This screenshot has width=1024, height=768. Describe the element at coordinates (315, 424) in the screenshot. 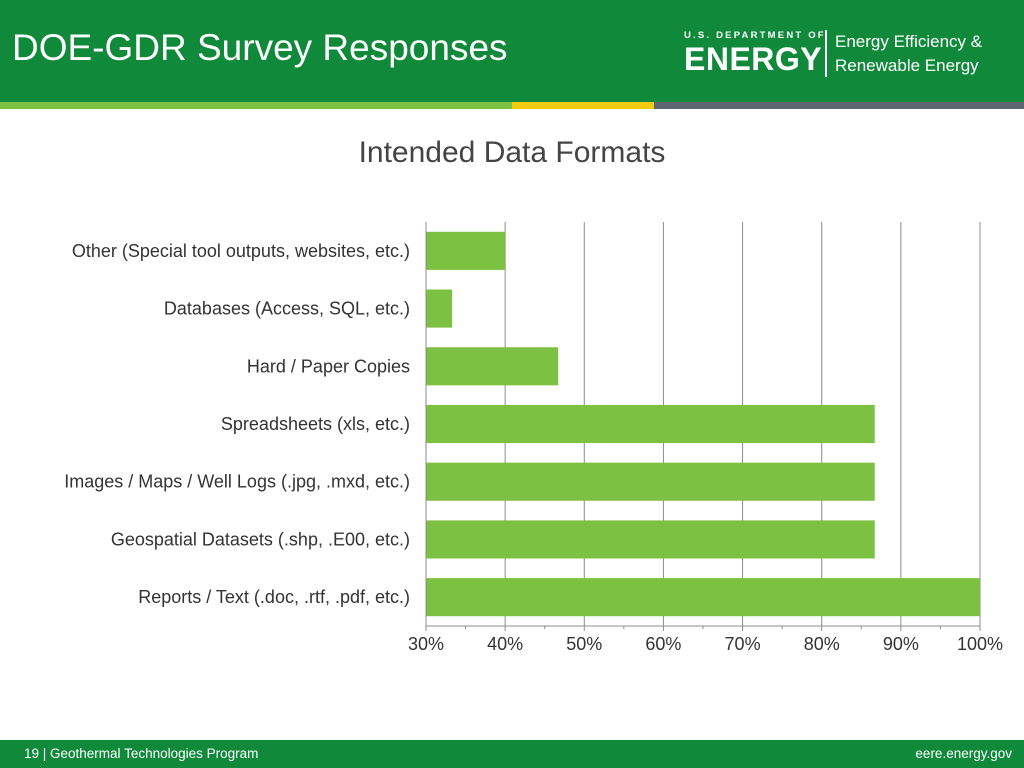

I see `category-label: Spreadsheets (xls, etc.)` at that location.